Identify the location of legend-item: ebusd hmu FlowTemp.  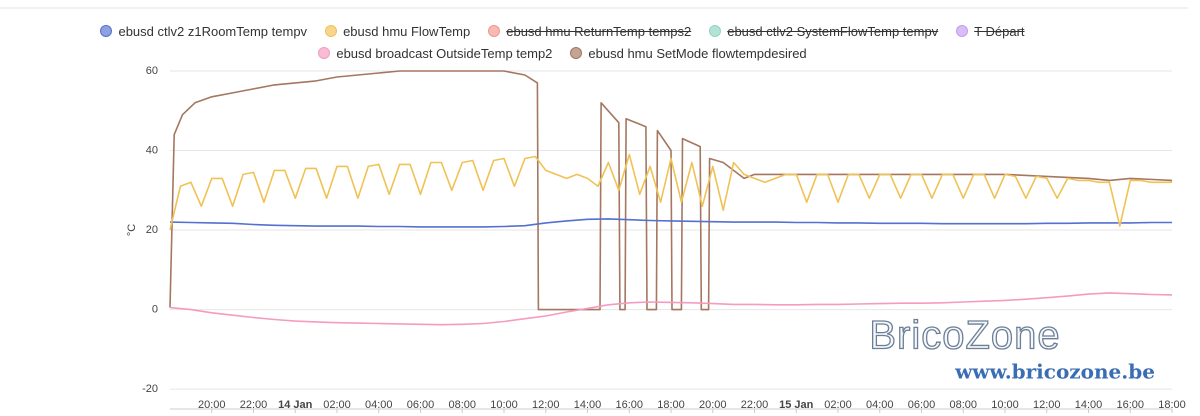
(397, 31).